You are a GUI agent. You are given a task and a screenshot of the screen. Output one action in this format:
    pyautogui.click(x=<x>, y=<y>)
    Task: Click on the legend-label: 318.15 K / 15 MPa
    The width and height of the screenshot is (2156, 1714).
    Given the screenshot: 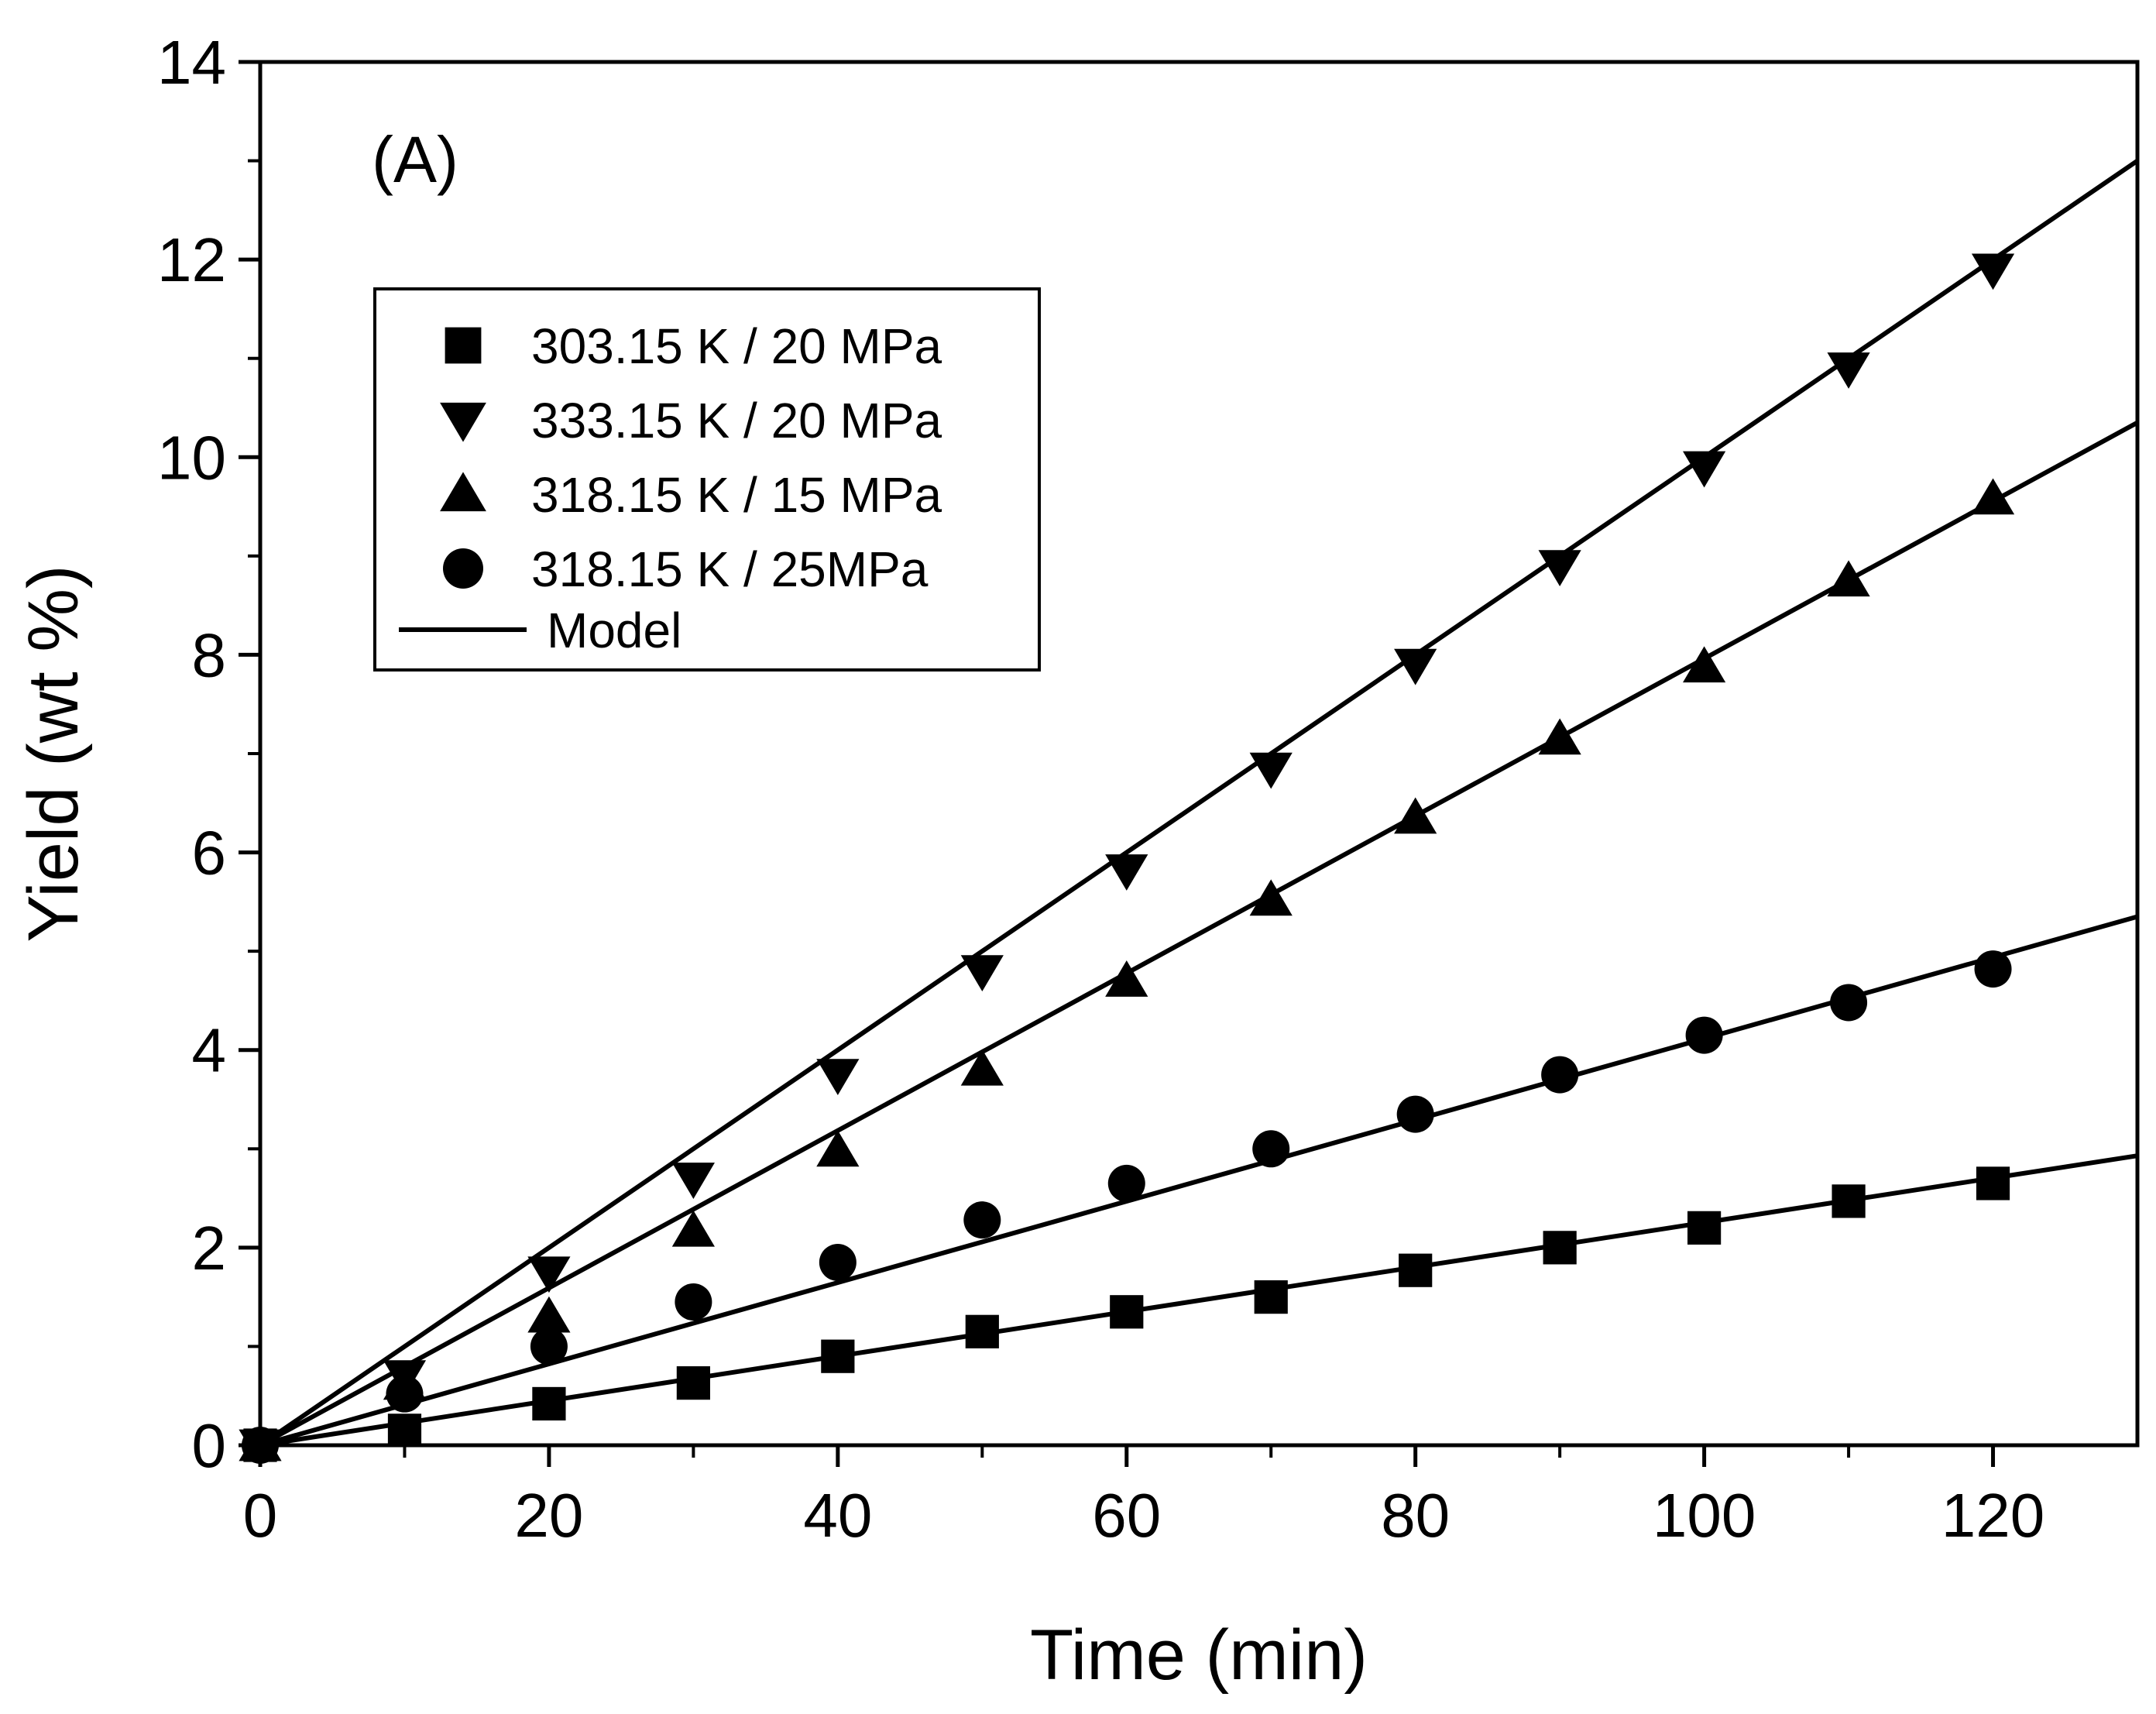 What is the action you would take?
    pyautogui.click(x=737, y=495)
    